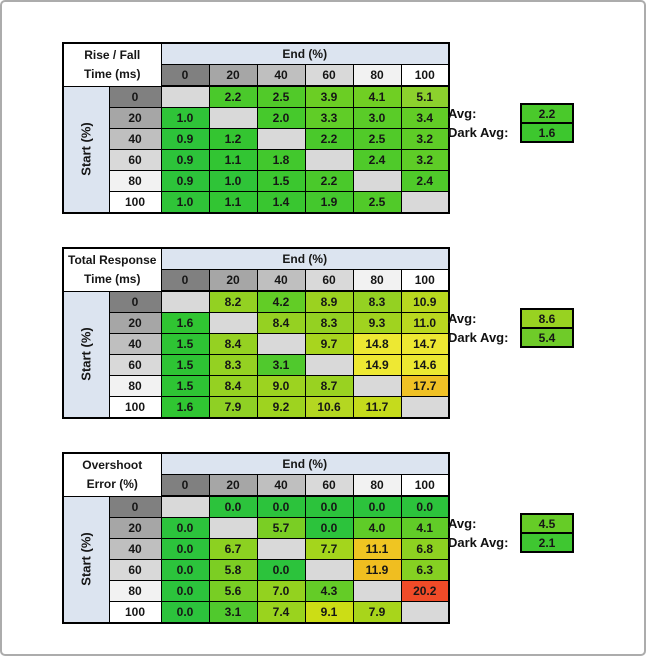 This screenshot has width=646, height=656. What do you see at coordinates (281, 118) in the screenshot?
I see `value-cell: 2.0` at bounding box center [281, 118].